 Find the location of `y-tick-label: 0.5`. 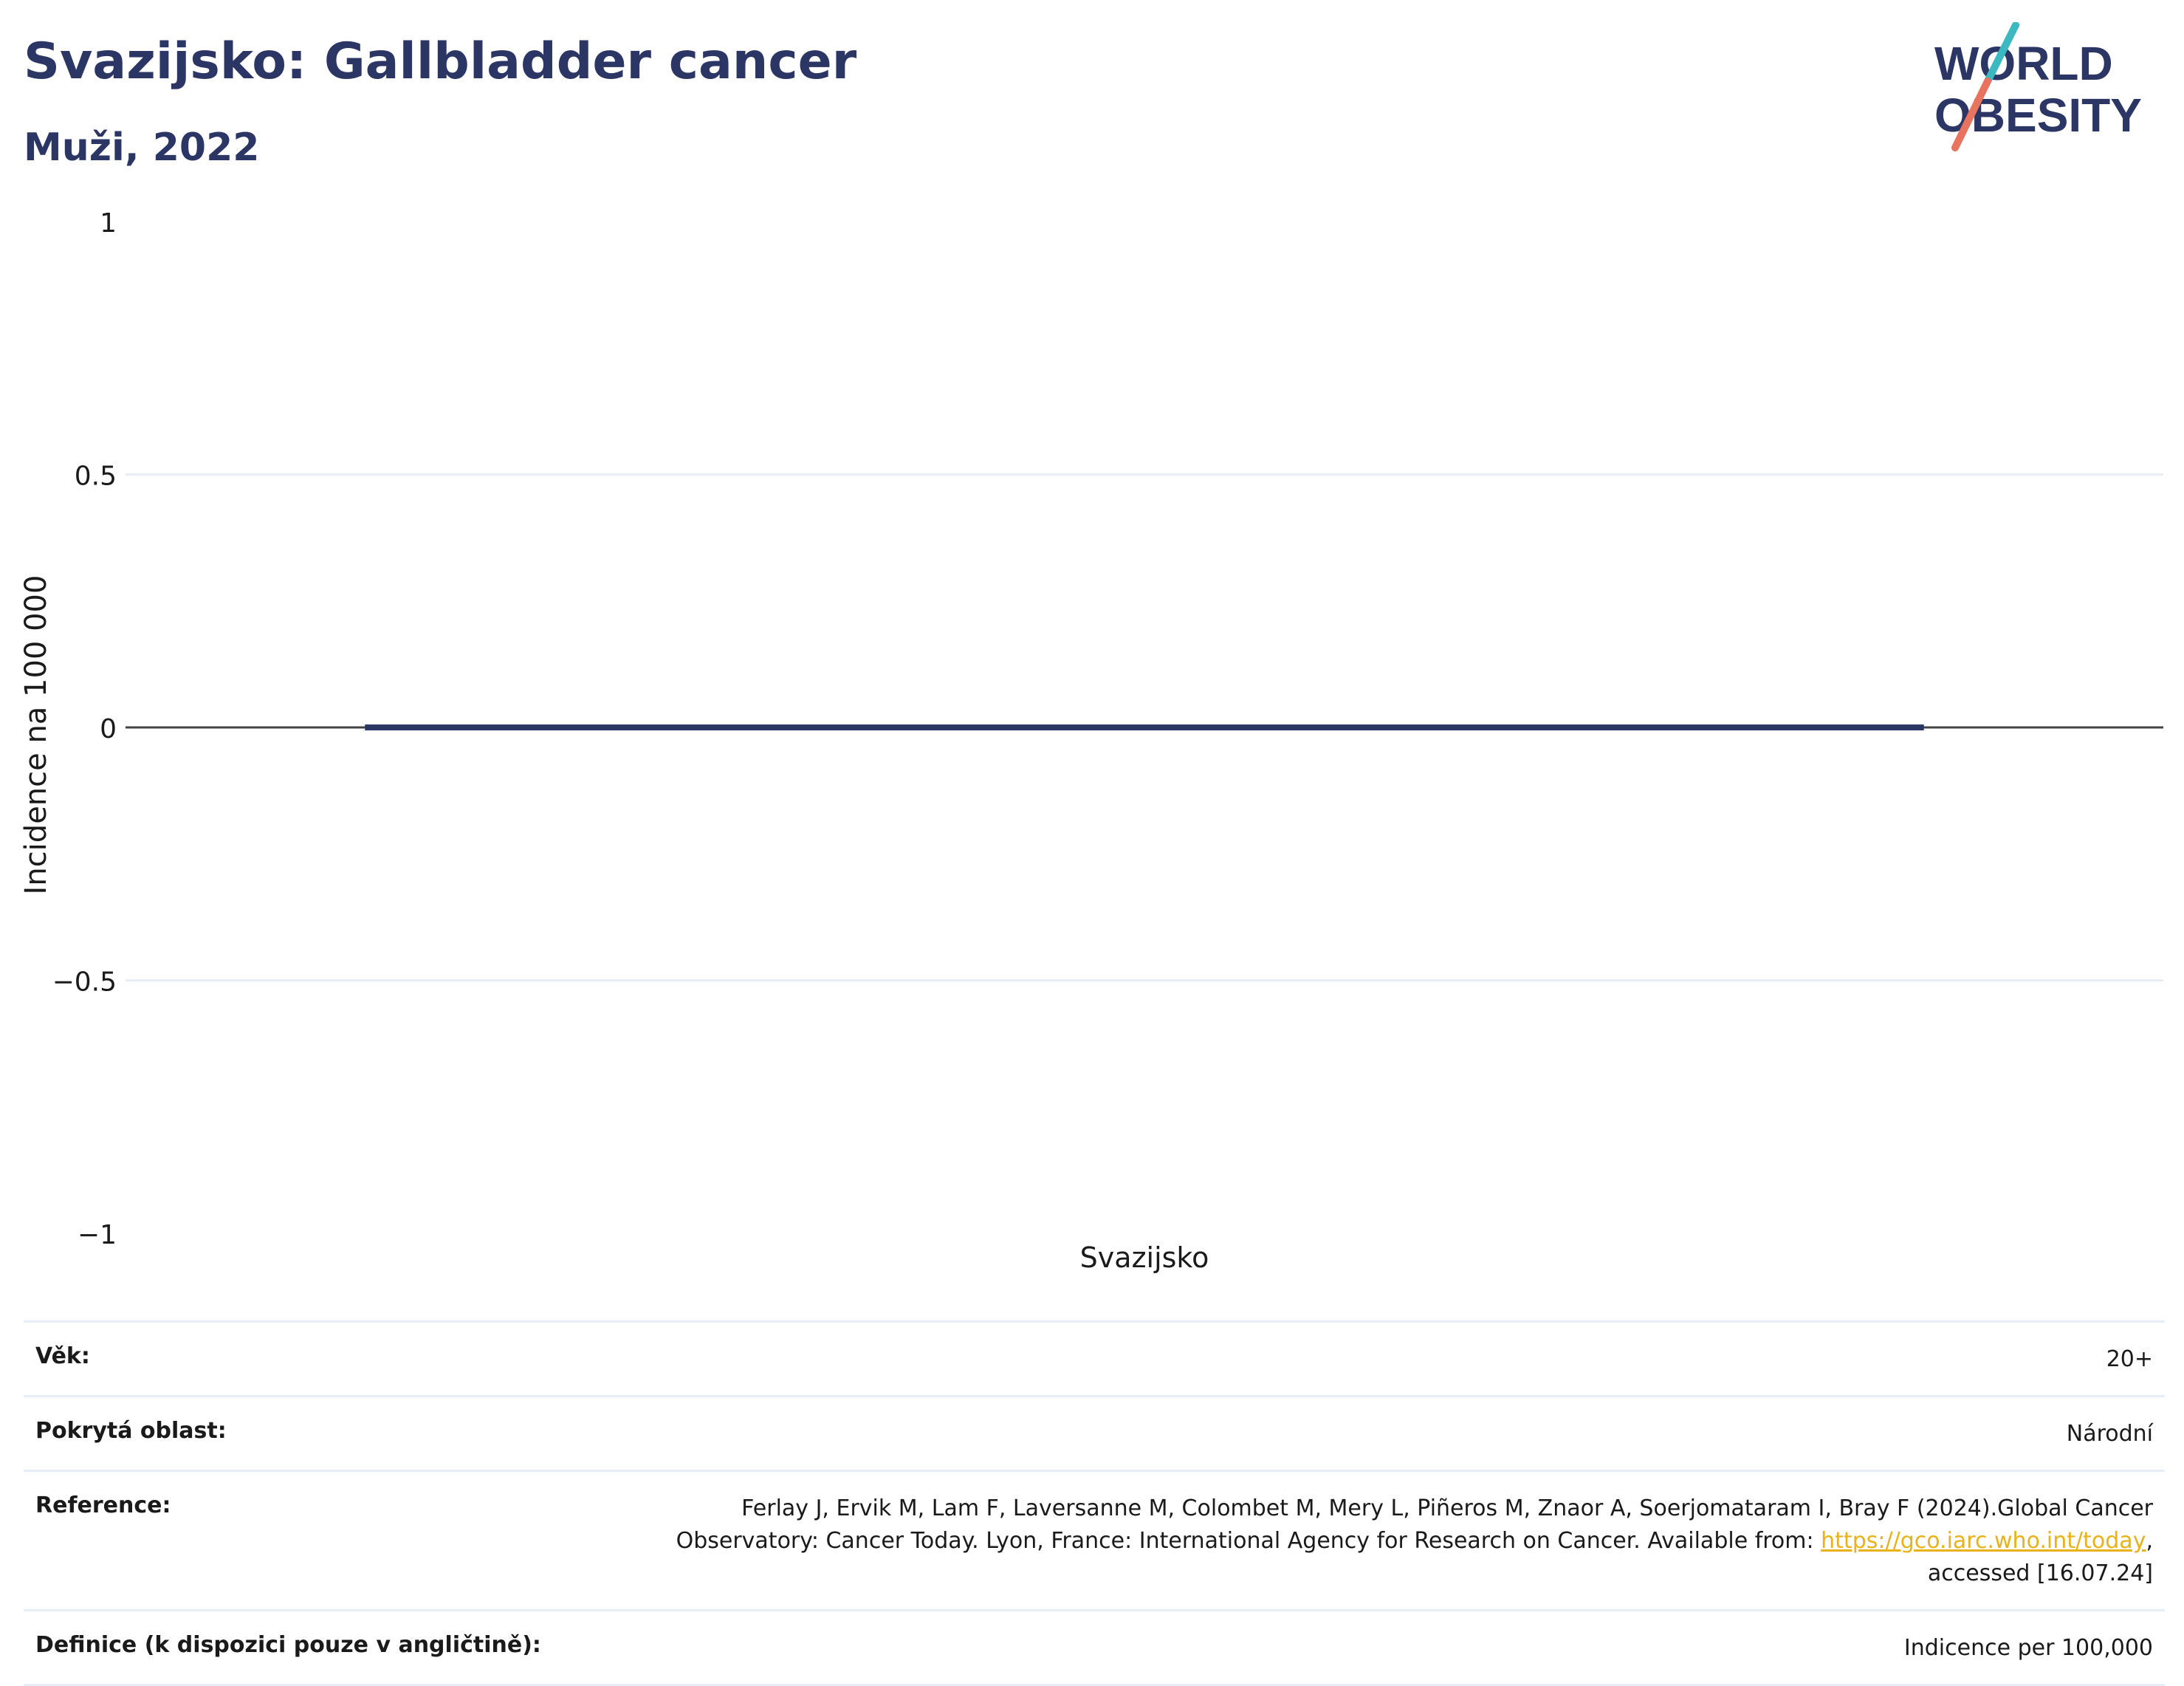

y-tick-label: 0.5 is located at coordinates (96, 477).